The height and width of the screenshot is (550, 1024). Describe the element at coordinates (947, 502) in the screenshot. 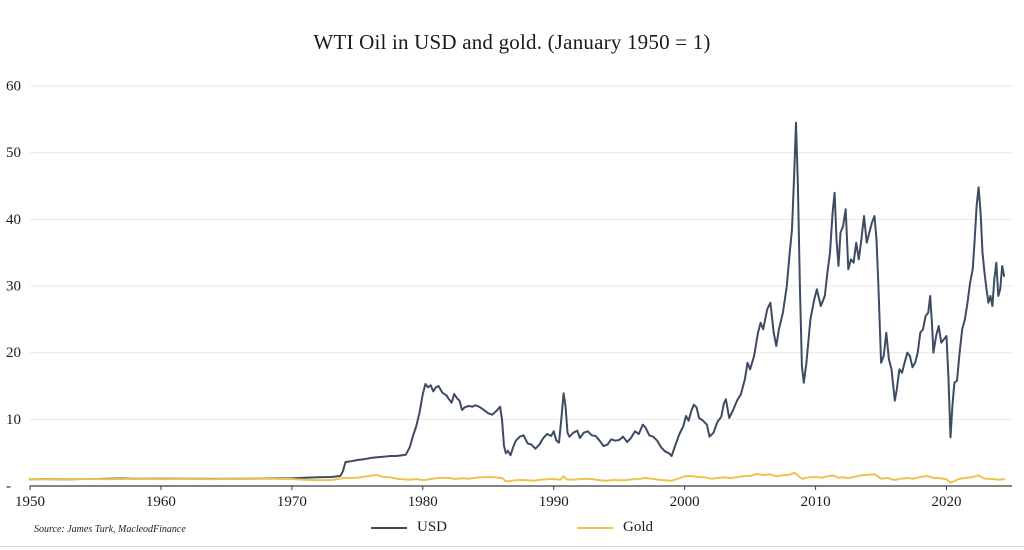

I see `x-tick-label: 2020` at that location.